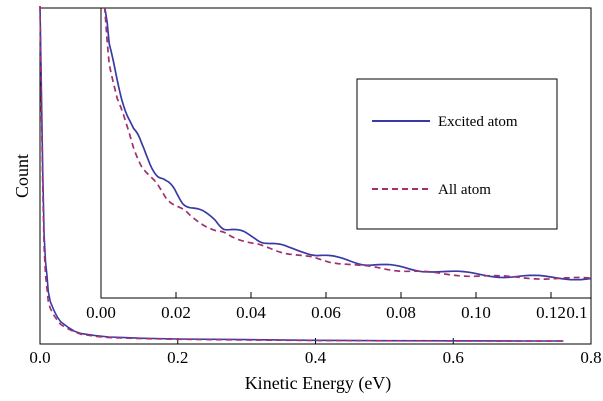 This screenshot has height=401, width=603. Describe the element at coordinates (22, 176) in the screenshot. I see `y-axis-title: Count` at that location.